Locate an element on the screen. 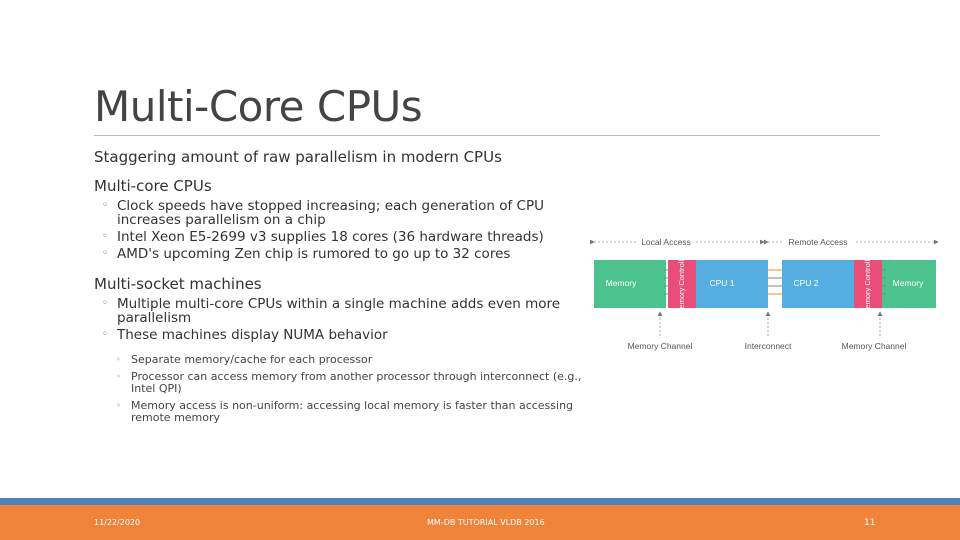 The width and height of the screenshot is (960, 540). memory-controller-right-label: Memory Controller is located at coordinates (867, 284).